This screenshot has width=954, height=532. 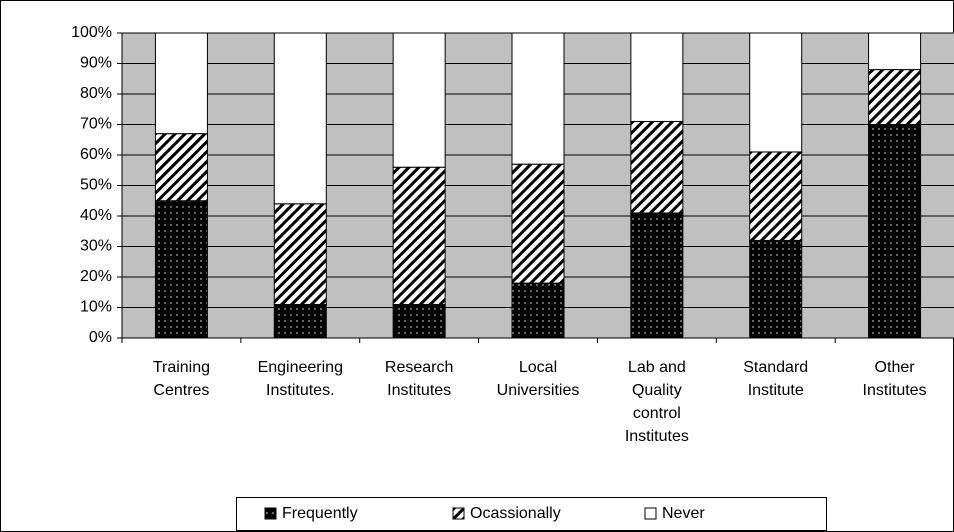 What do you see at coordinates (96, 246) in the screenshot?
I see `y-tick-label: 30%` at bounding box center [96, 246].